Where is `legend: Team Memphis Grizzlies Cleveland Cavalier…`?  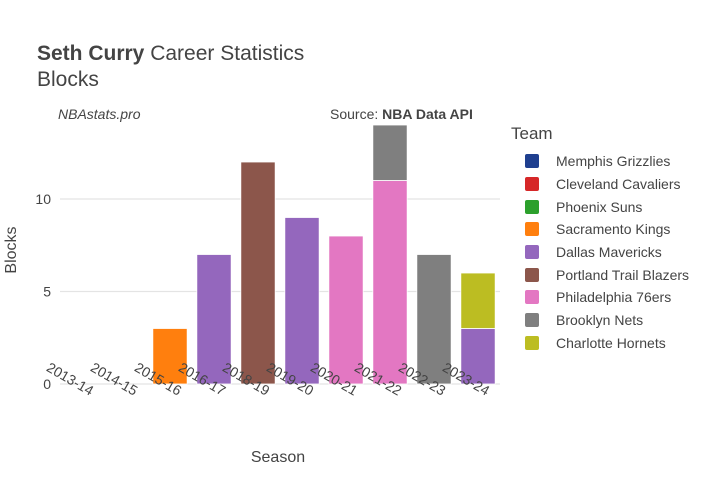
legend: Team Memphis Grizzlies Cleveland Cavalier… is located at coordinates (600, 239).